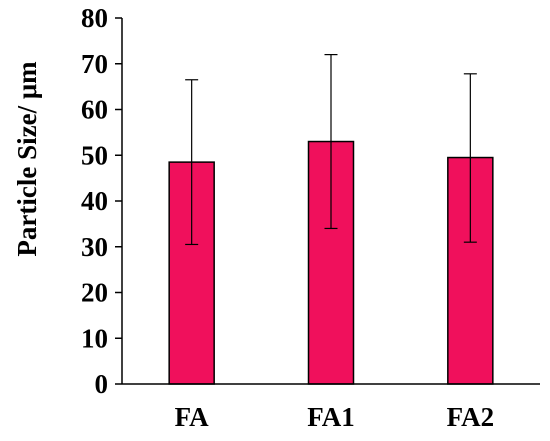 This screenshot has height=441, width=550. What do you see at coordinates (94, 155) in the screenshot?
I see `y-tick-label-50: 50` at bounding box center [94, 155].